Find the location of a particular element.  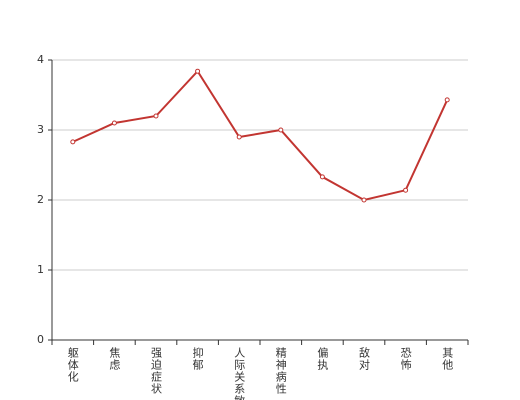

x-tick-label: 抑郁 is located at coordinates (197, 358).